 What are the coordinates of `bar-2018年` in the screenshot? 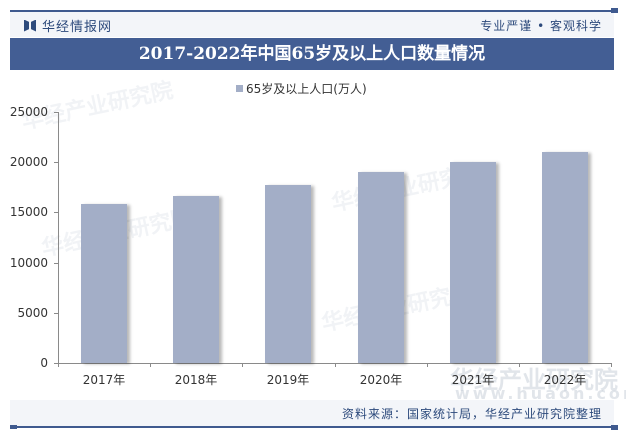 It's located at (196, 279).